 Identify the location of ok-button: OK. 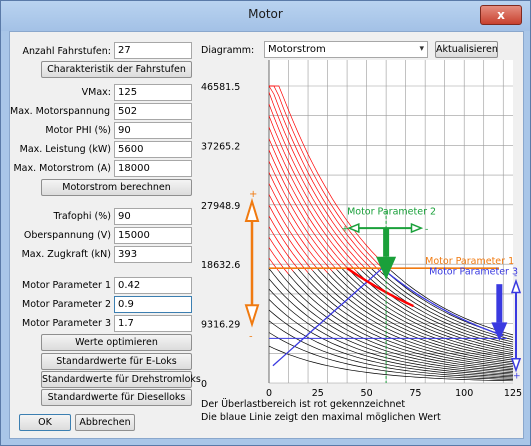
(45, 422).